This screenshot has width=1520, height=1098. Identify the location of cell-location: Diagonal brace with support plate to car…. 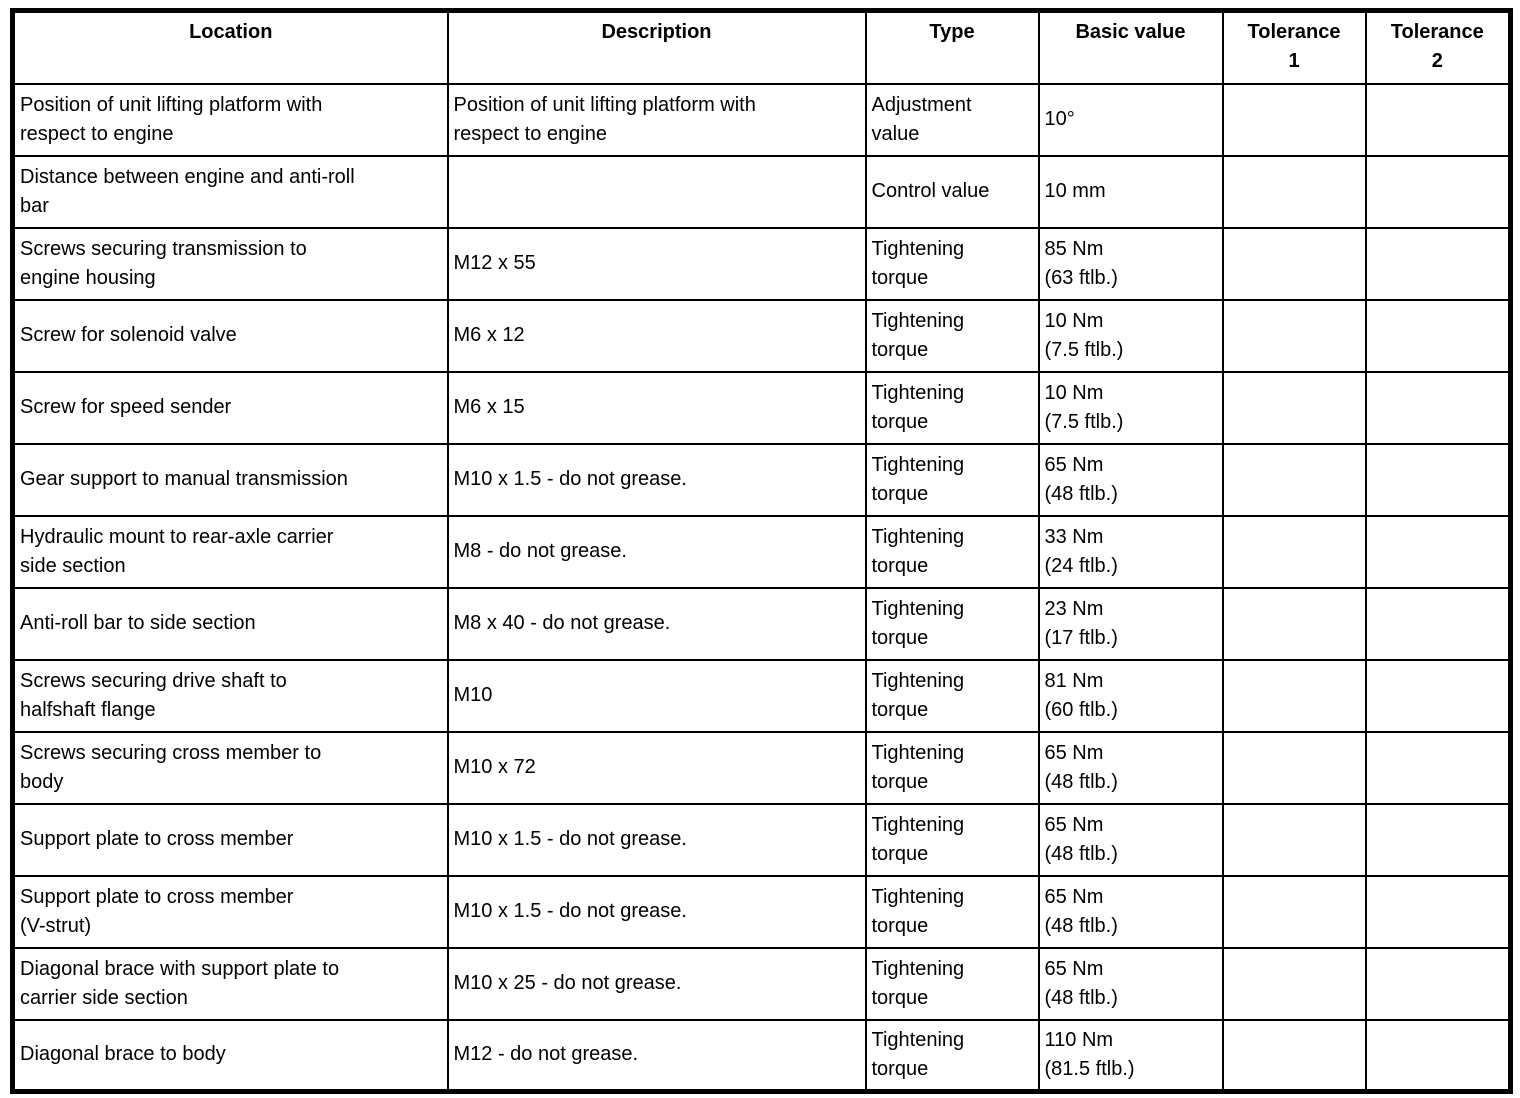
(230, 983).